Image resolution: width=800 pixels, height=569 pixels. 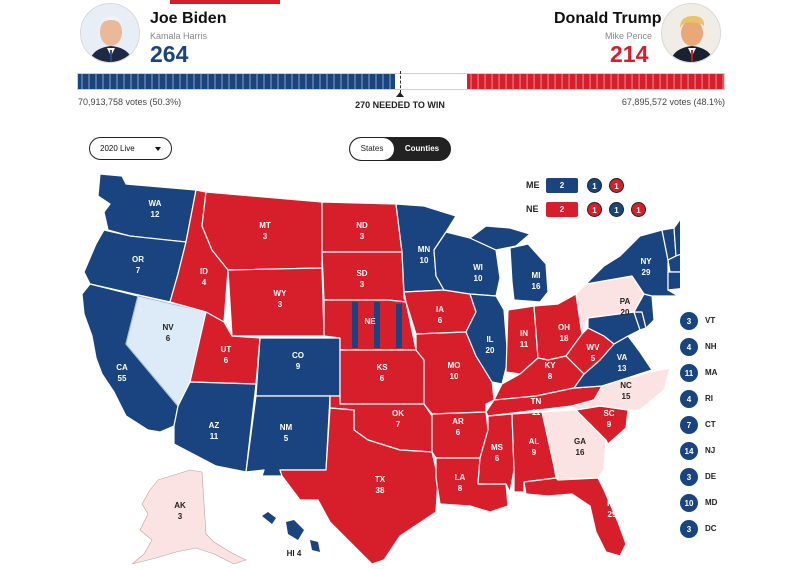 I want to click on state-ev-mn: 10, so click(x=424, y=260).